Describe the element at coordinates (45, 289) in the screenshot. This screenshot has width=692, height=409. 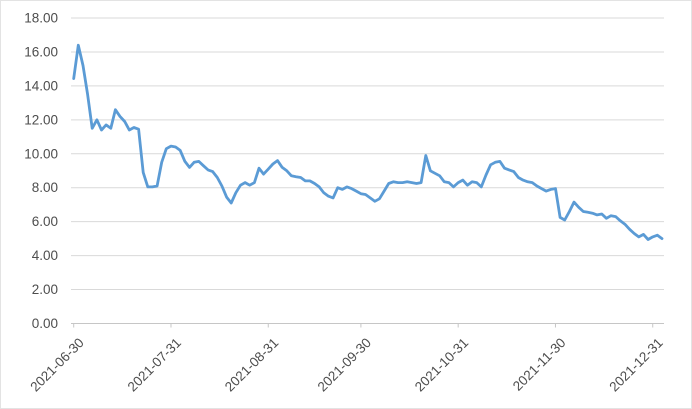
I see `y-axis-tick-label: 2.00` at that location.